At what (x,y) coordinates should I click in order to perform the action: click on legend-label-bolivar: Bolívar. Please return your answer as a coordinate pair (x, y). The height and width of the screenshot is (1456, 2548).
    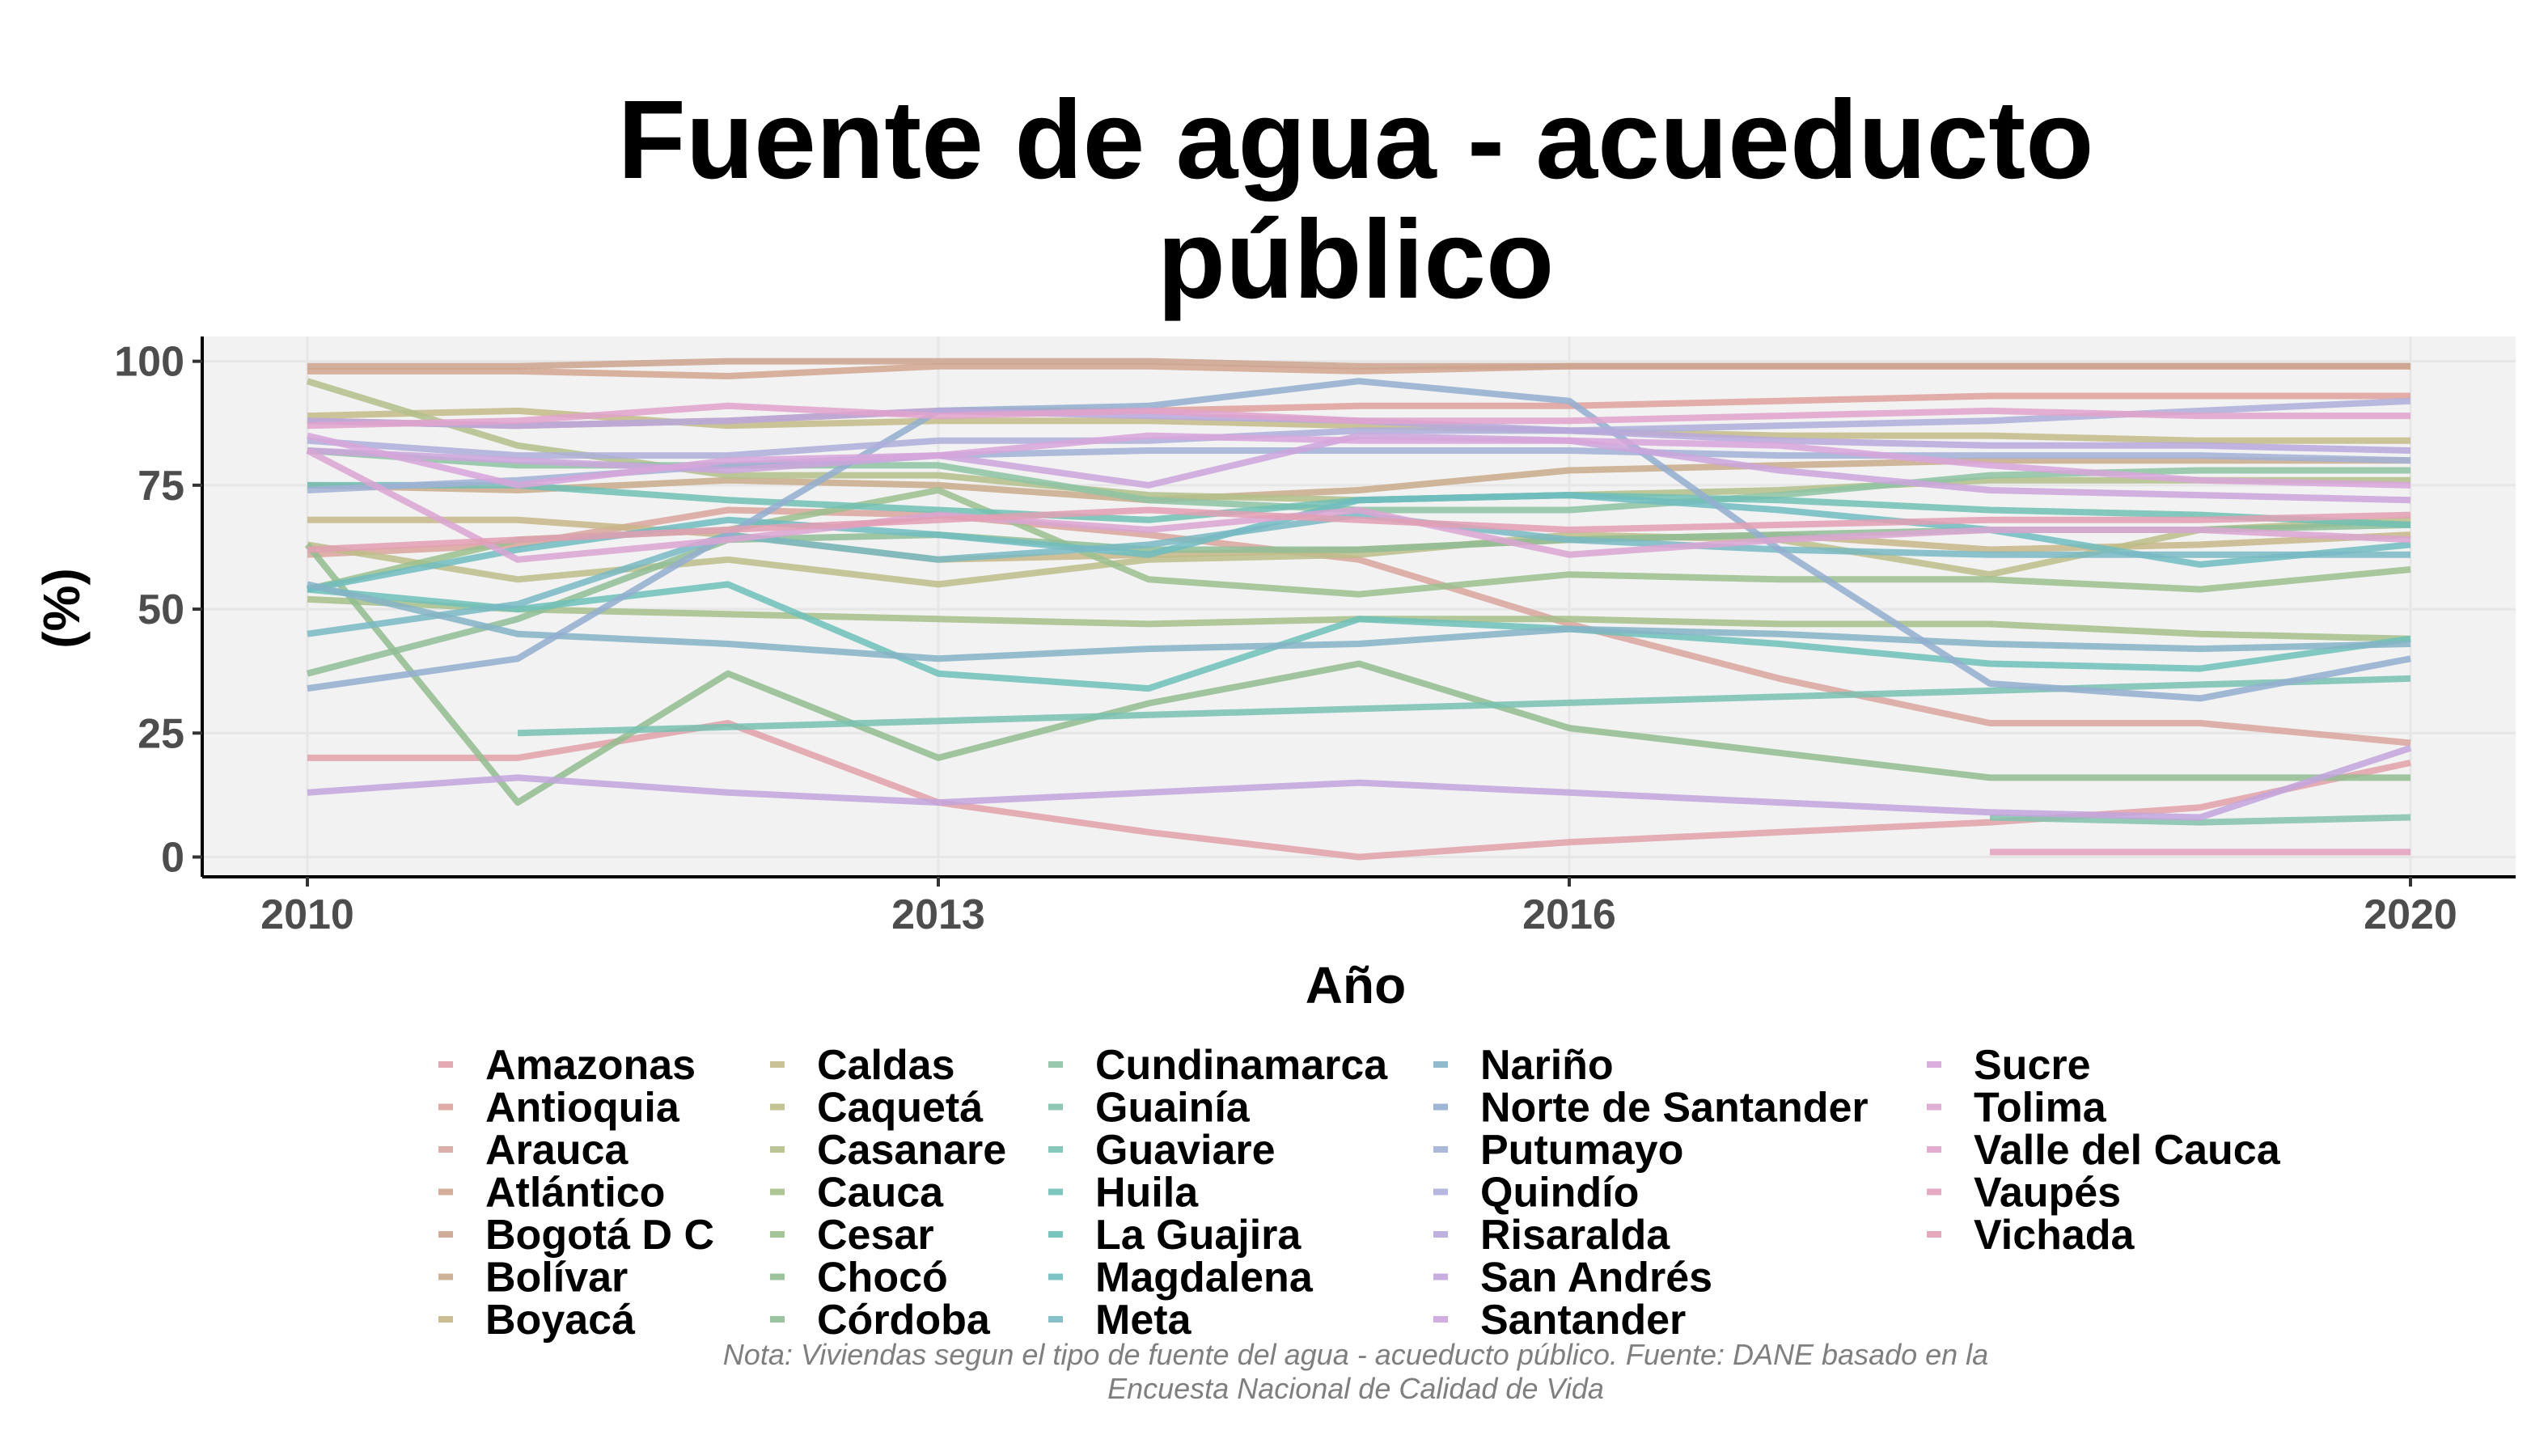
    Looking at the image, I should click on (556, 1278).